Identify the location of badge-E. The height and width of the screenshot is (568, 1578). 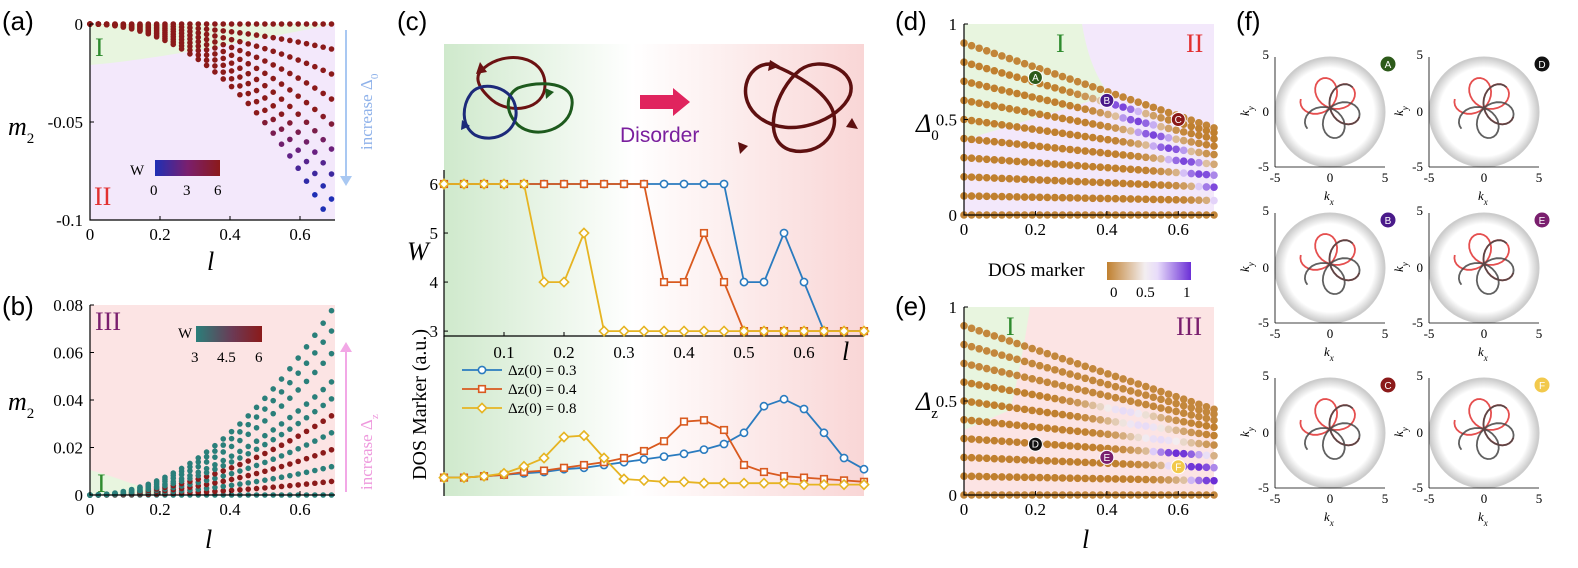
(1542, 220).